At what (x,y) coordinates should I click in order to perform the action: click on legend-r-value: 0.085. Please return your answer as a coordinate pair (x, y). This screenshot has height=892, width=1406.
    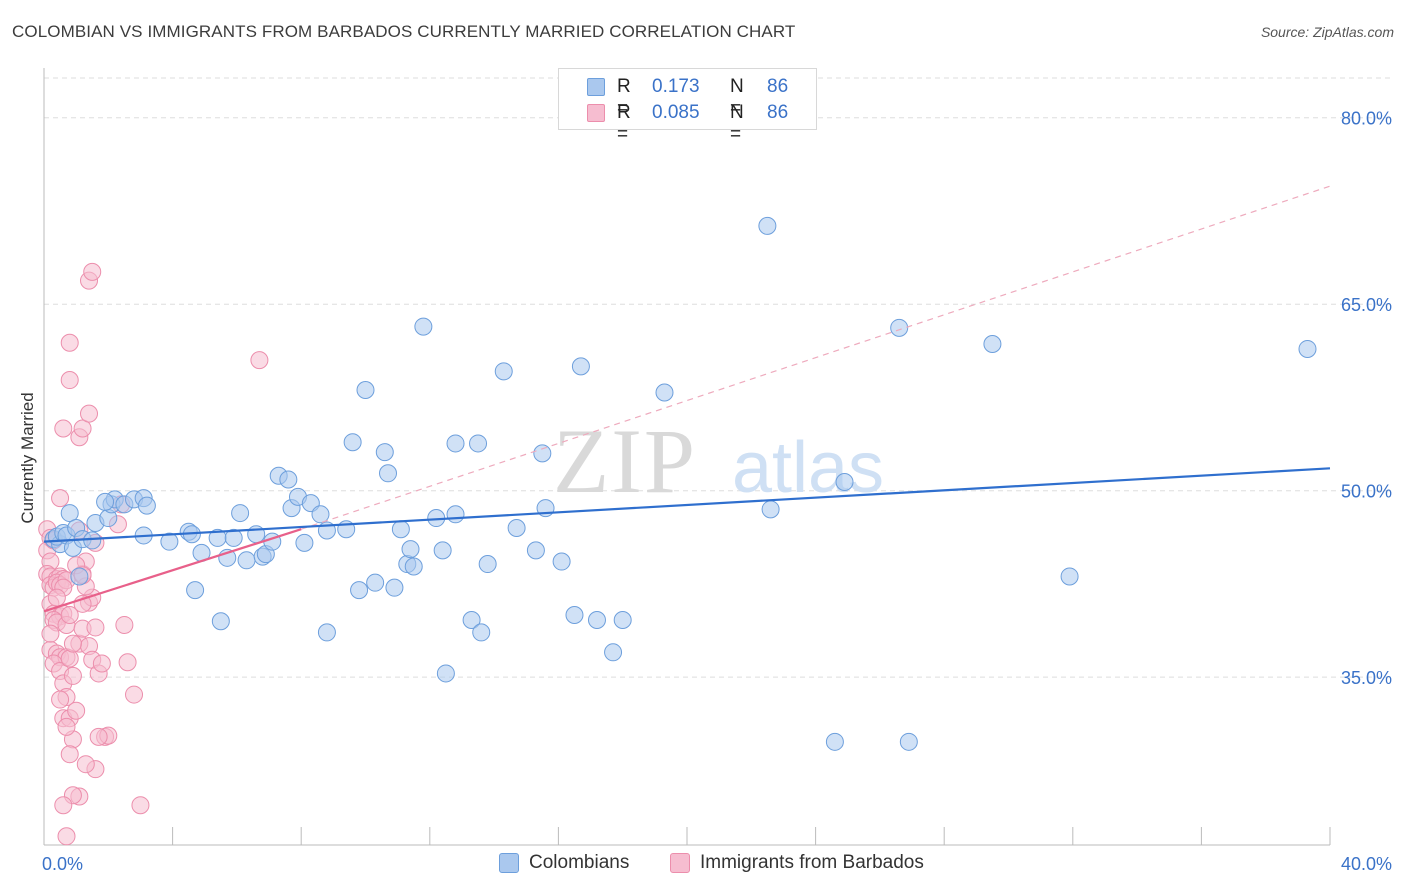
    Looking at the image, I should click on (676, 112).